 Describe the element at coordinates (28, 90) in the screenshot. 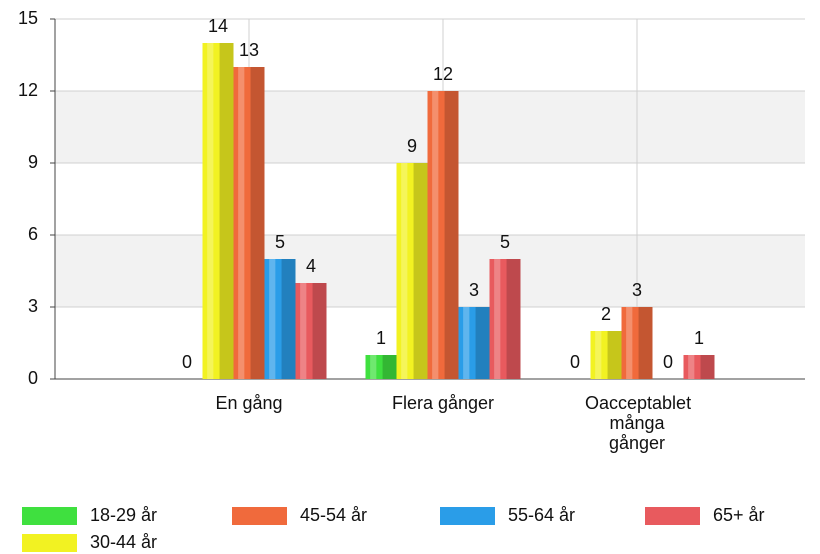

I see `y-tick-label: 12` at that location.